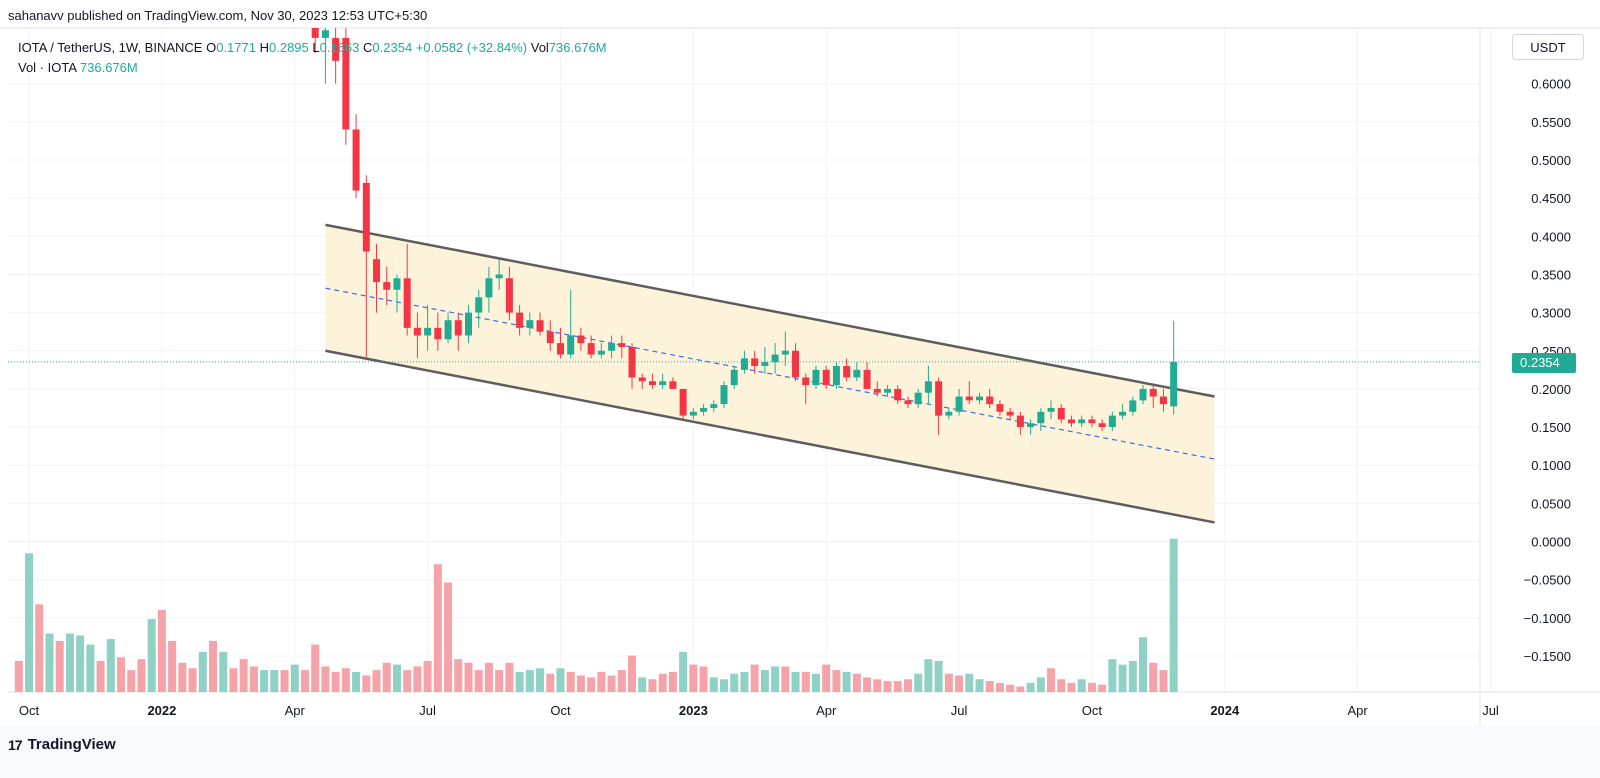 The width and height of the screenshot is (1600, 778). Describe the element at coordinates (1551, 236) in the screenshot. I see `price-tick-label: 0.4000` at that location.